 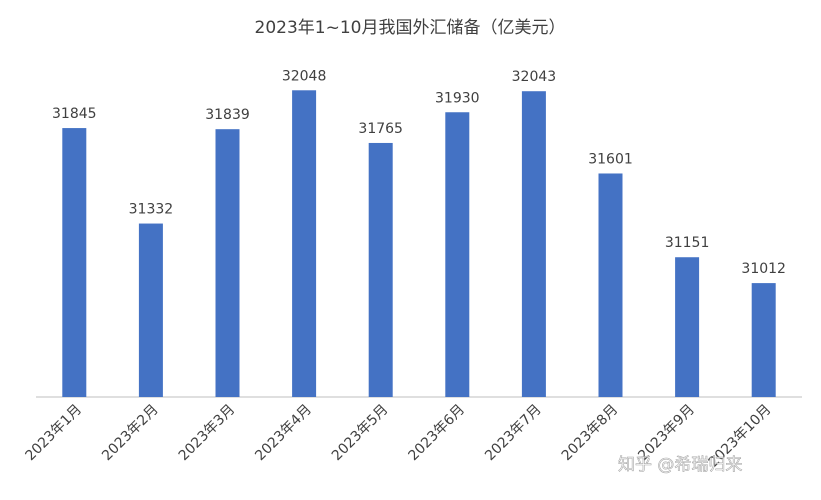 What do you see at coordinates (610, 159) in the screenshot?
I see `data-label: 31601` at bounding box center [610, 159].